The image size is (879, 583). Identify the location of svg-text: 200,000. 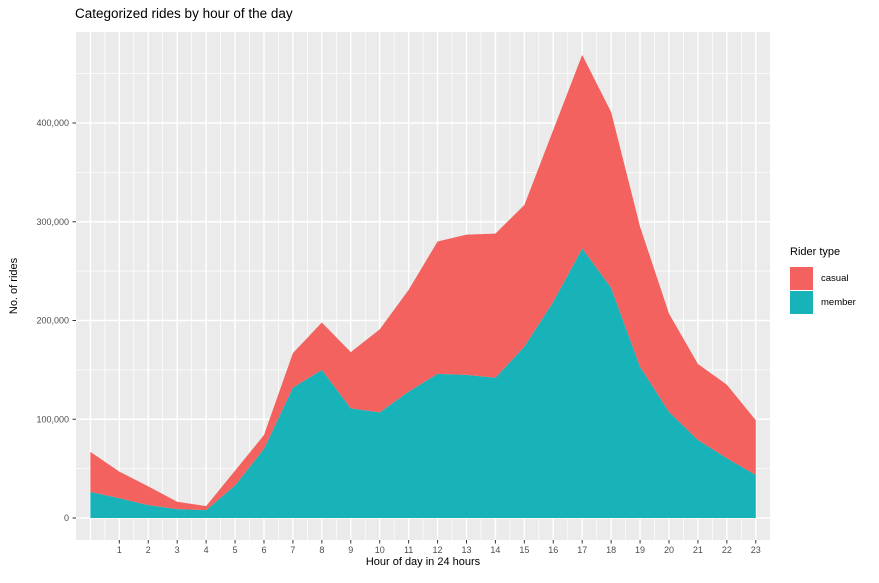
(52, 321).